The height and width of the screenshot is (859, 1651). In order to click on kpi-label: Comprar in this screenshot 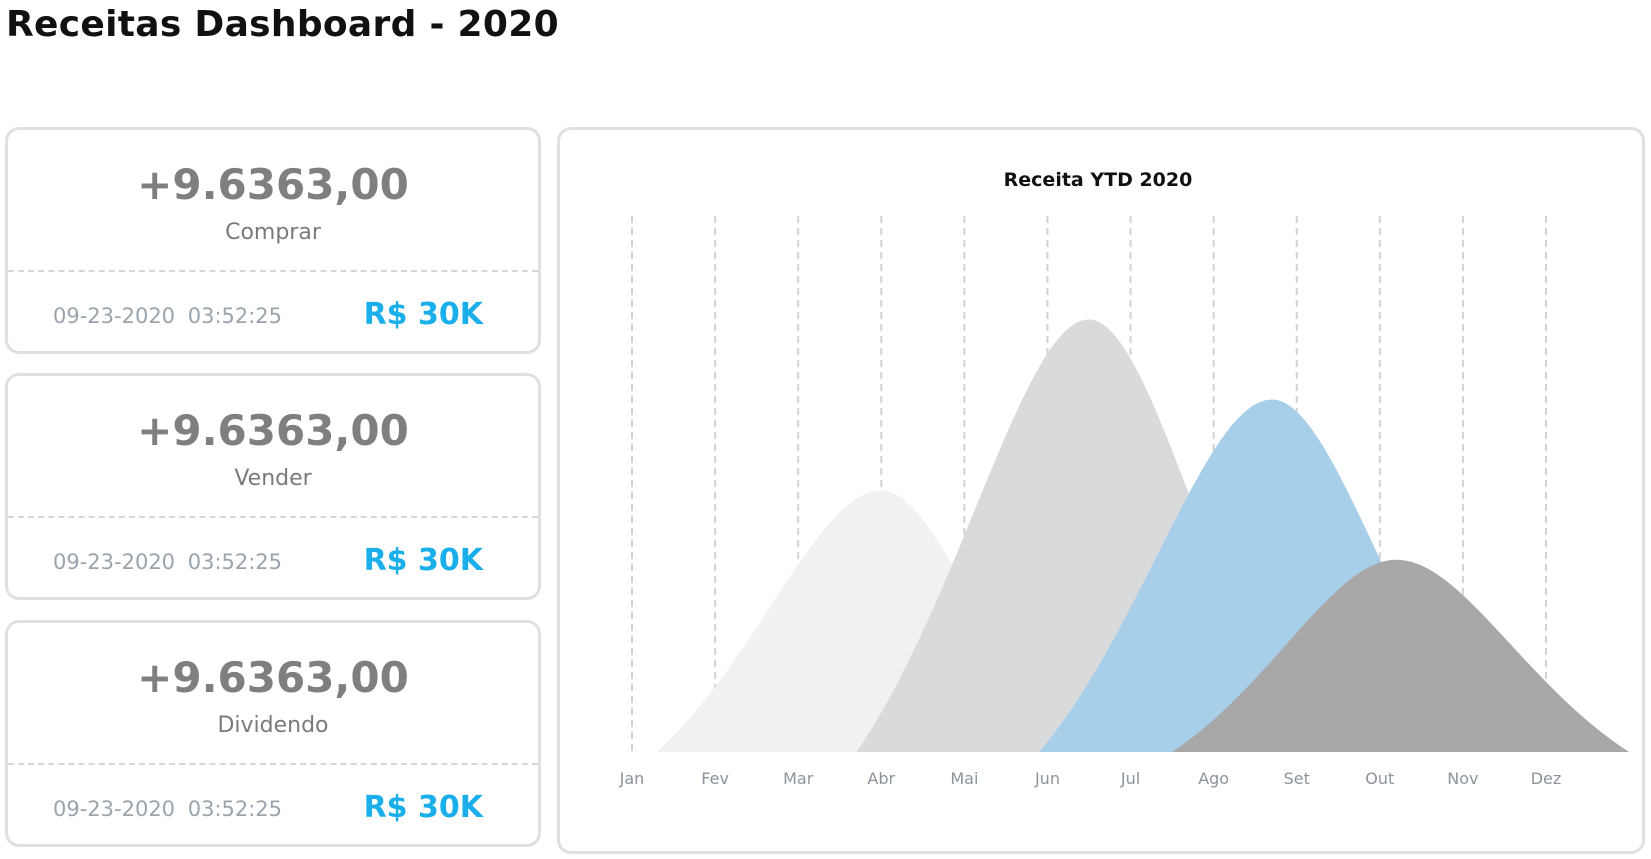, I will do `click(273, 232)`.